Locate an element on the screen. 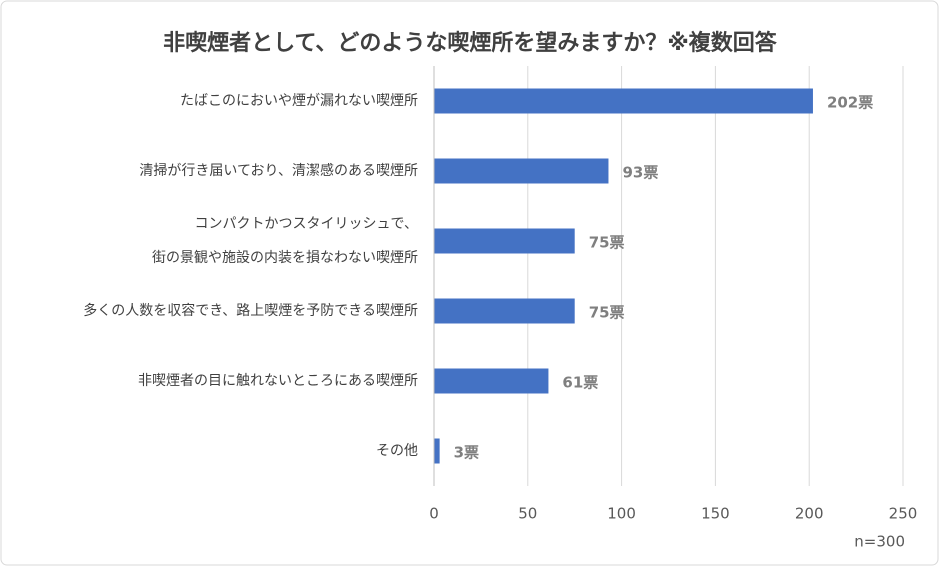 Image resolution: width=940 pixels, height=567 pixels. x-tick-label: 150 is located at coordinates (715, 514).